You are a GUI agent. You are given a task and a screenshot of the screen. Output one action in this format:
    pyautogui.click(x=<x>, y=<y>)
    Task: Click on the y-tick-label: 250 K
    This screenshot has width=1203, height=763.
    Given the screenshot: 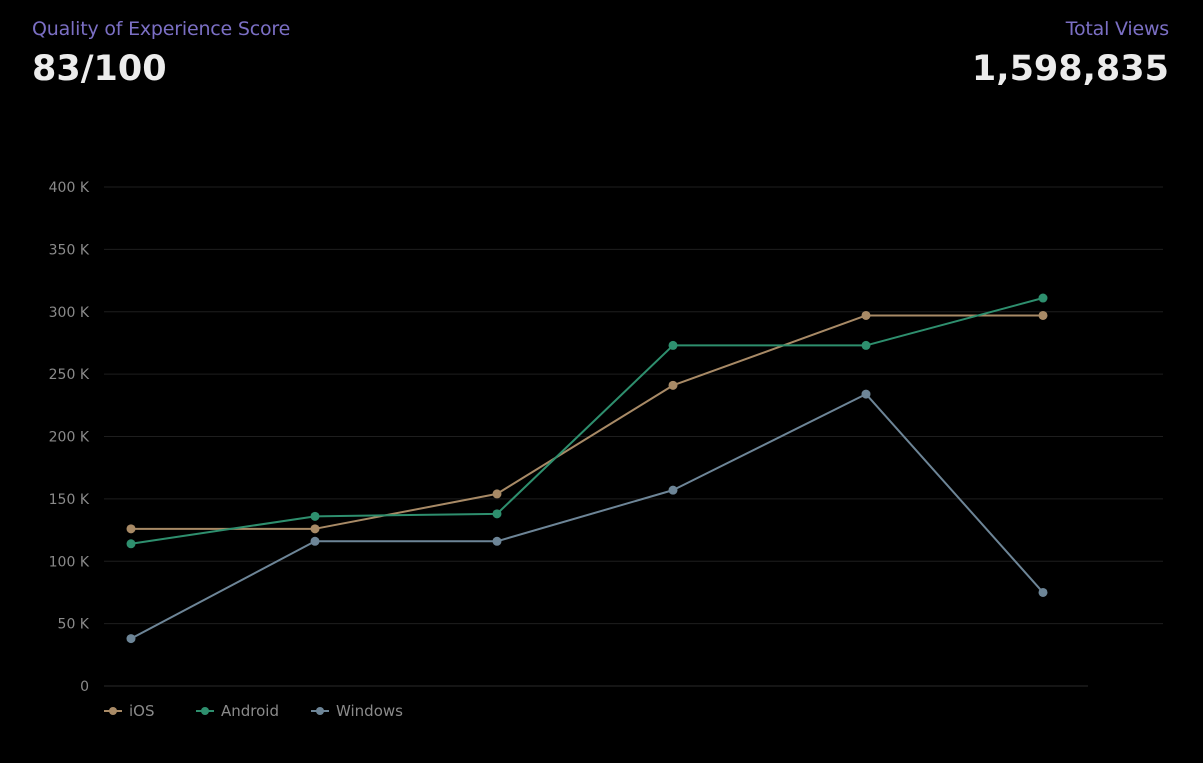 What is the action you would take?
    pyautogui.click(x=69, y=375)
    